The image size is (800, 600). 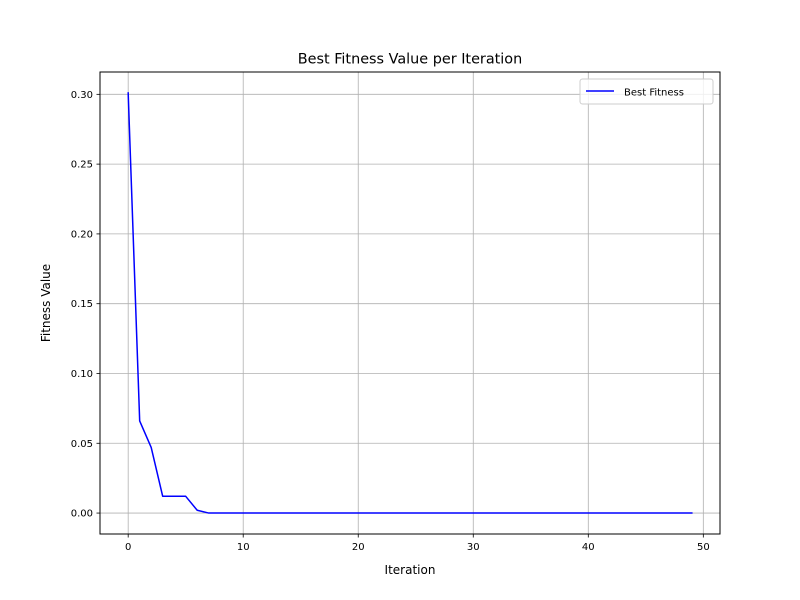 I want to click on y-tick-label: 0.00, so click(x=82, y=514).